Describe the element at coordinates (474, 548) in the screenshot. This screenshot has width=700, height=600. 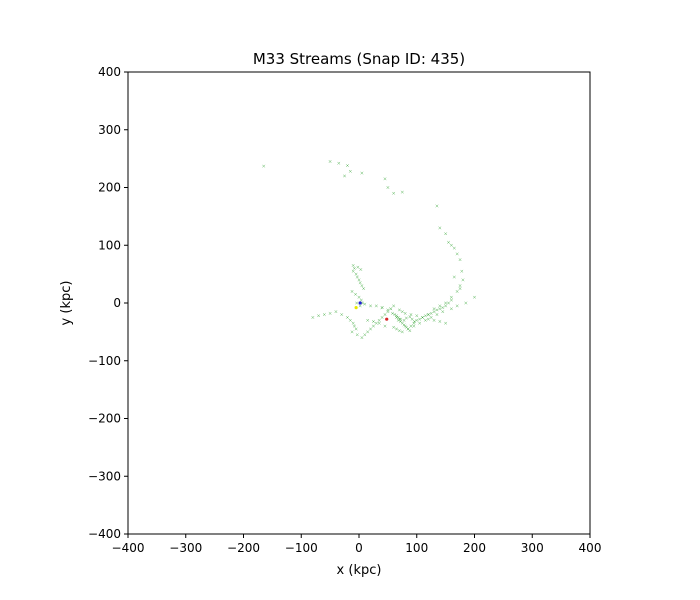
I see `x-tick-label: 200` at that location.